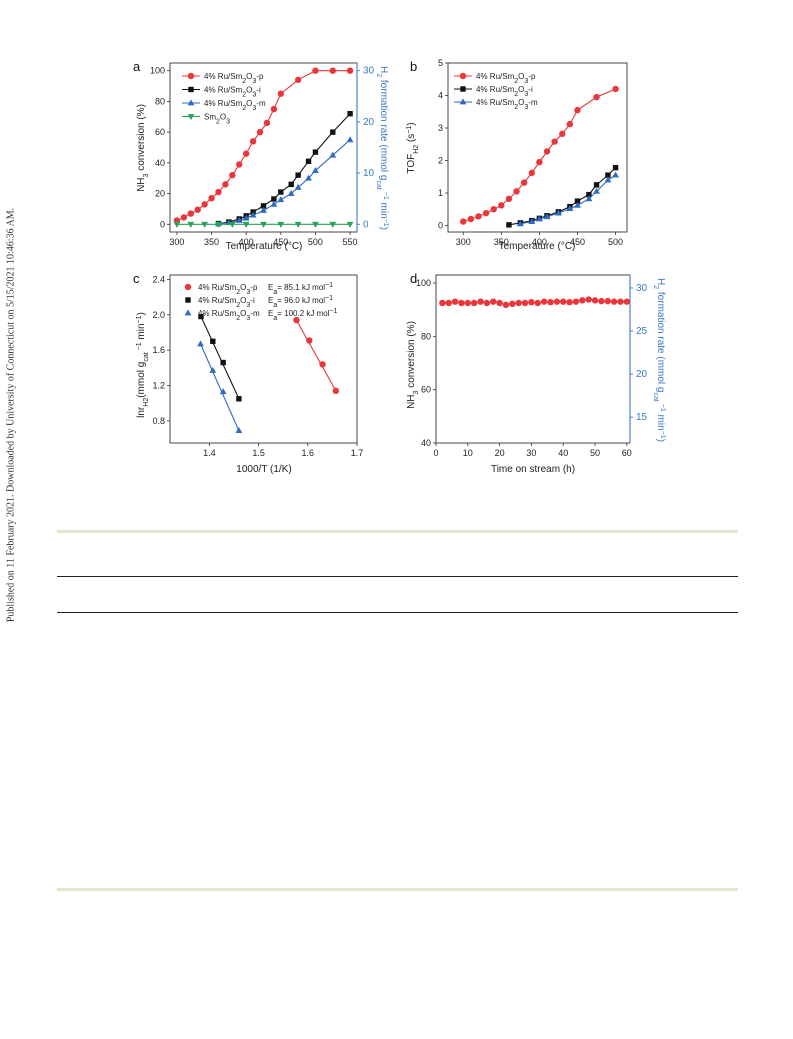 The width and height of the screenshot is (793, 1039). Describe the element at coordinates (539, 242) in the screenshot. I see `x-tick-label: 400` at that location.